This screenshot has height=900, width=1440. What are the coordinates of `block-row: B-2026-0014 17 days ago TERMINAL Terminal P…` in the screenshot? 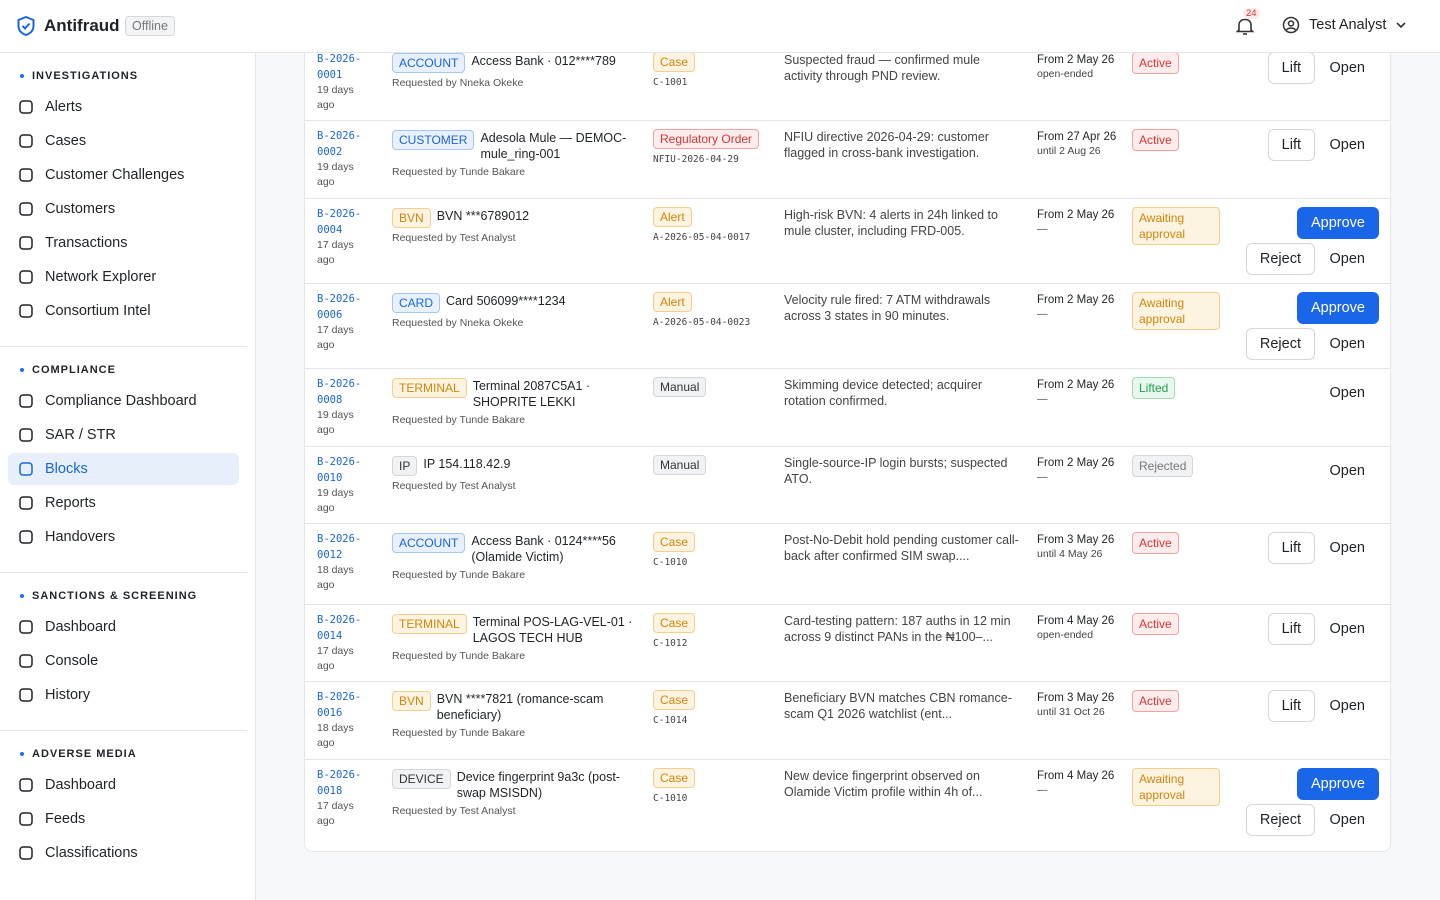 It's located at (847, 643).